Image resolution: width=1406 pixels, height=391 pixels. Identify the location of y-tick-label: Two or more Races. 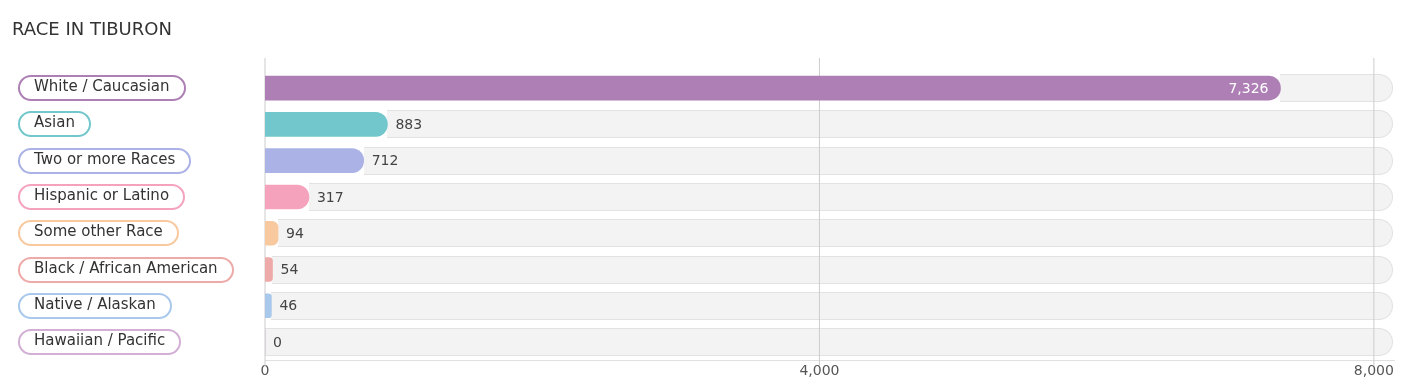
(105, 160).